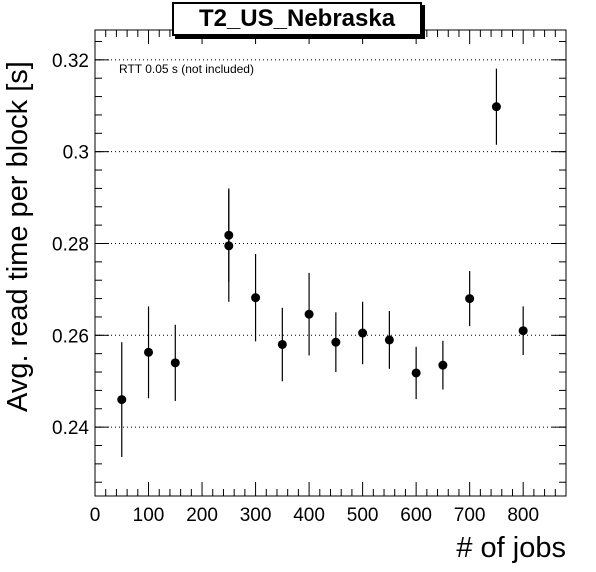  What do you see at coordinates (76, 153) in the screenshot?
I see `y-tick-label: 0.3` at bounding box center [76, 153].